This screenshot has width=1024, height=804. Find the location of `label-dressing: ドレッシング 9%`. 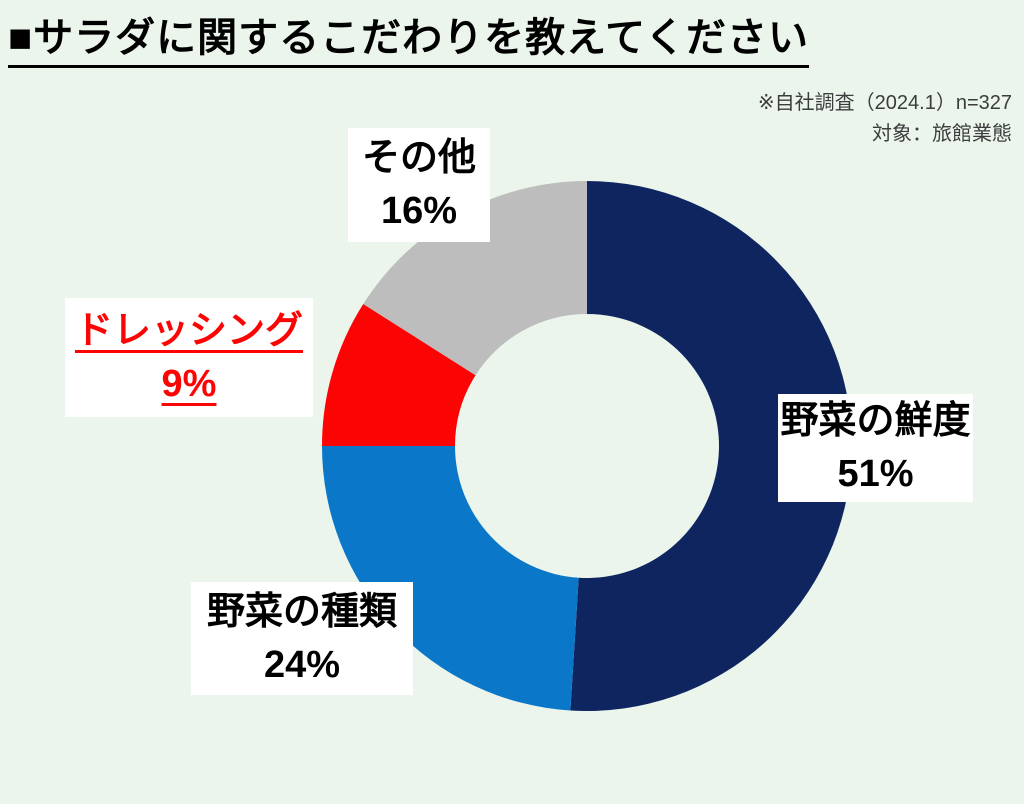

label-dressing: ドレッシング 9% is located at coordinates (189, 357).